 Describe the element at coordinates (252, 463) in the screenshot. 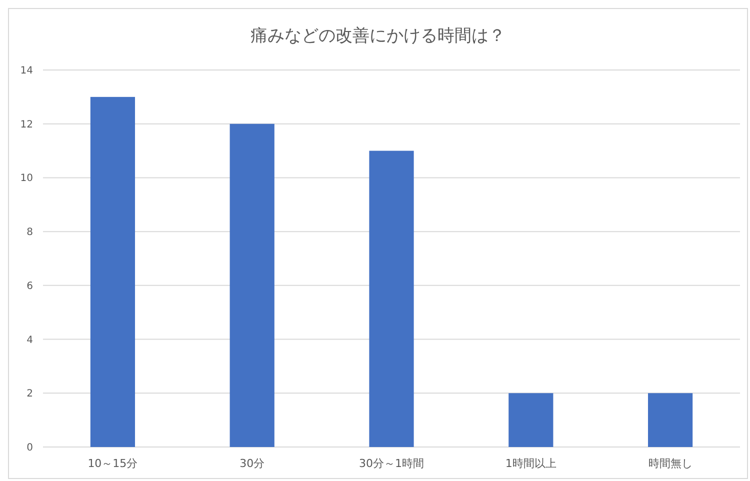

I see `x-tick-label: 30分` at that location.